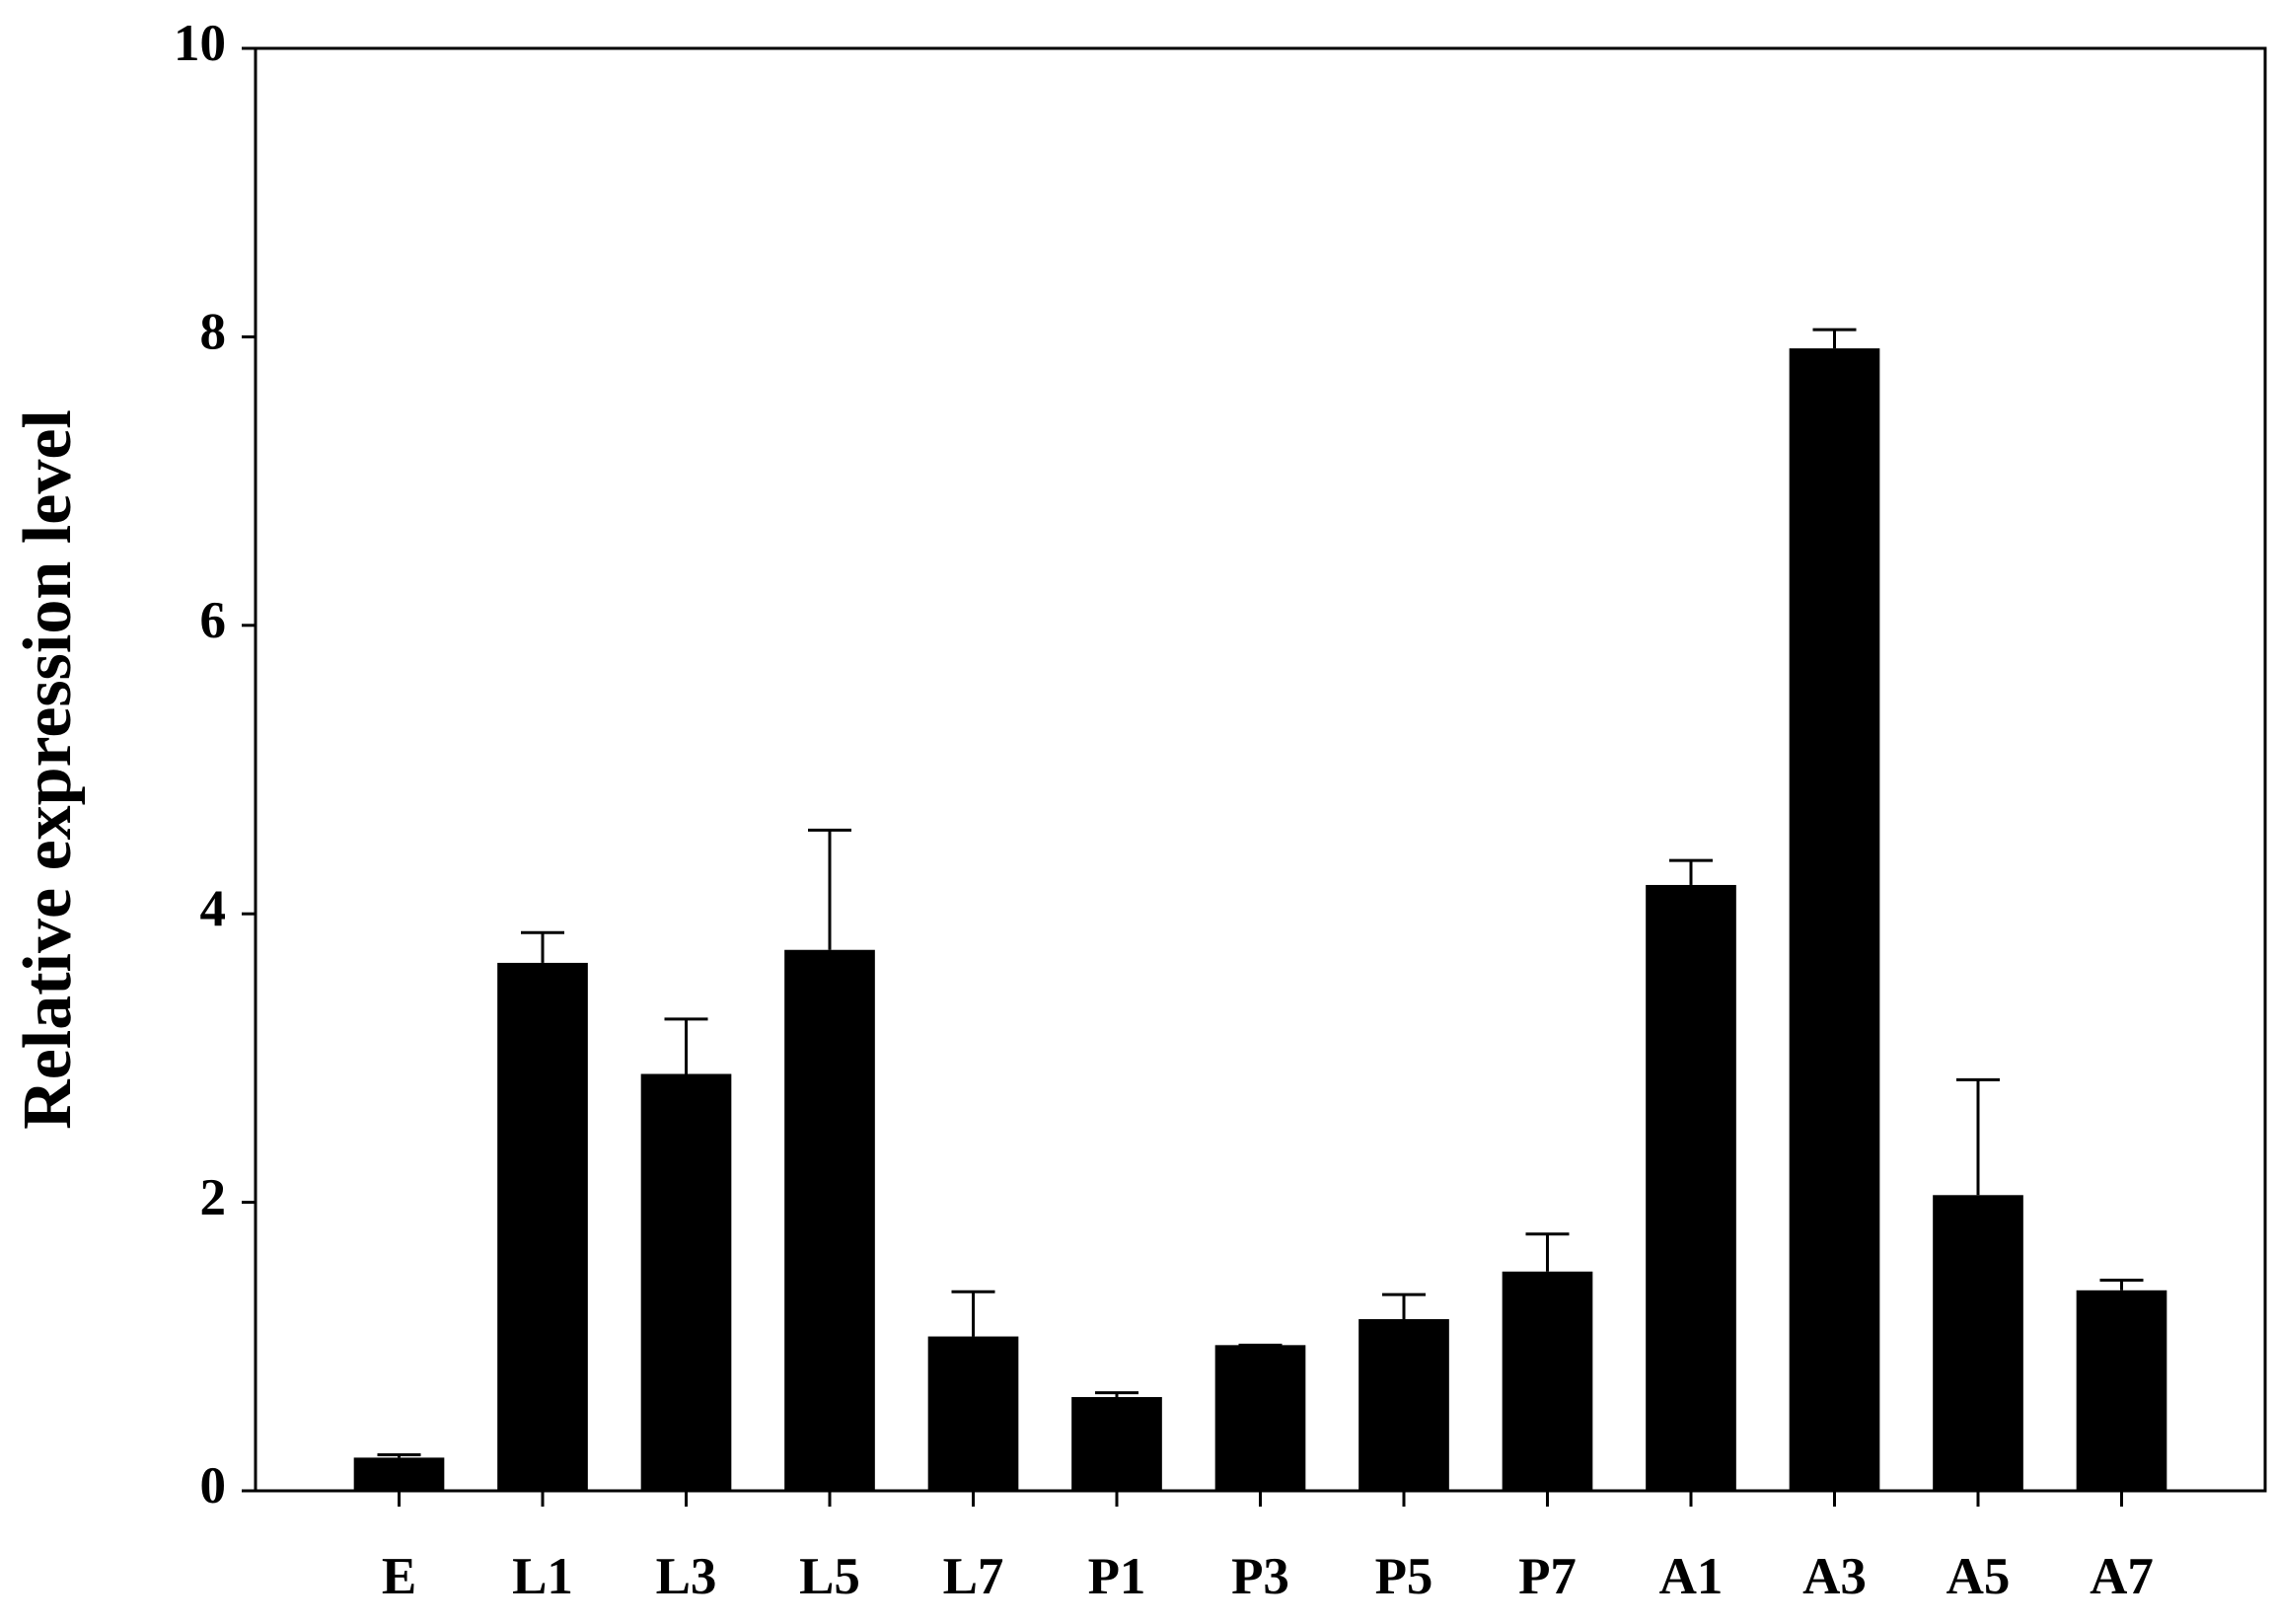 This screenshot has width=2276, height=1624. I want to click on y-tick-label: 6, so click(214, 620).